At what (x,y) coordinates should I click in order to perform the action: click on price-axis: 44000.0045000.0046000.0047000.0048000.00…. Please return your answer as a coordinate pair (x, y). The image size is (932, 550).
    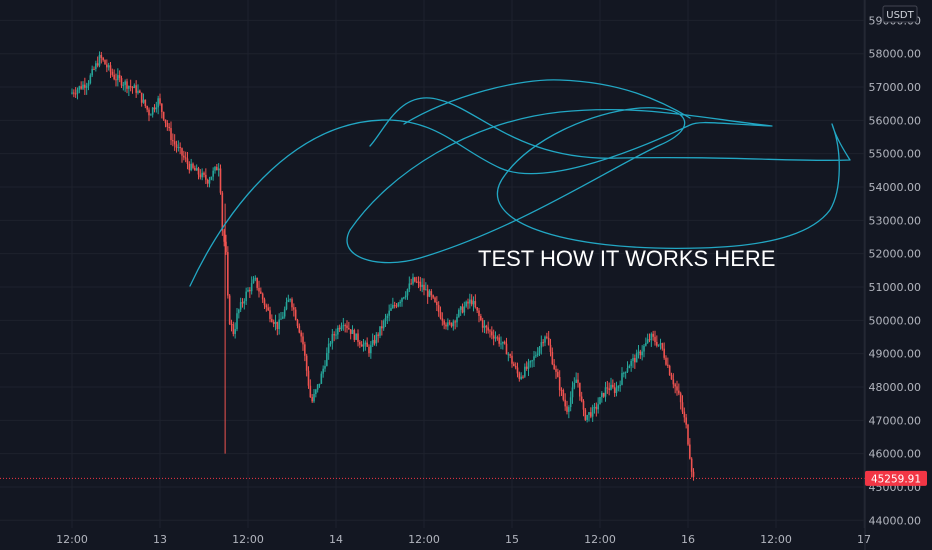
    Looking at the image, I should click on (895, 270).